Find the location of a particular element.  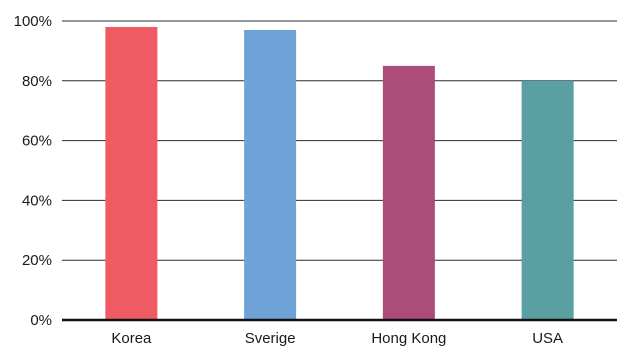

x-axis-labels: Korea Sverige Hong Kong USA is located at coordinates (337, 338).